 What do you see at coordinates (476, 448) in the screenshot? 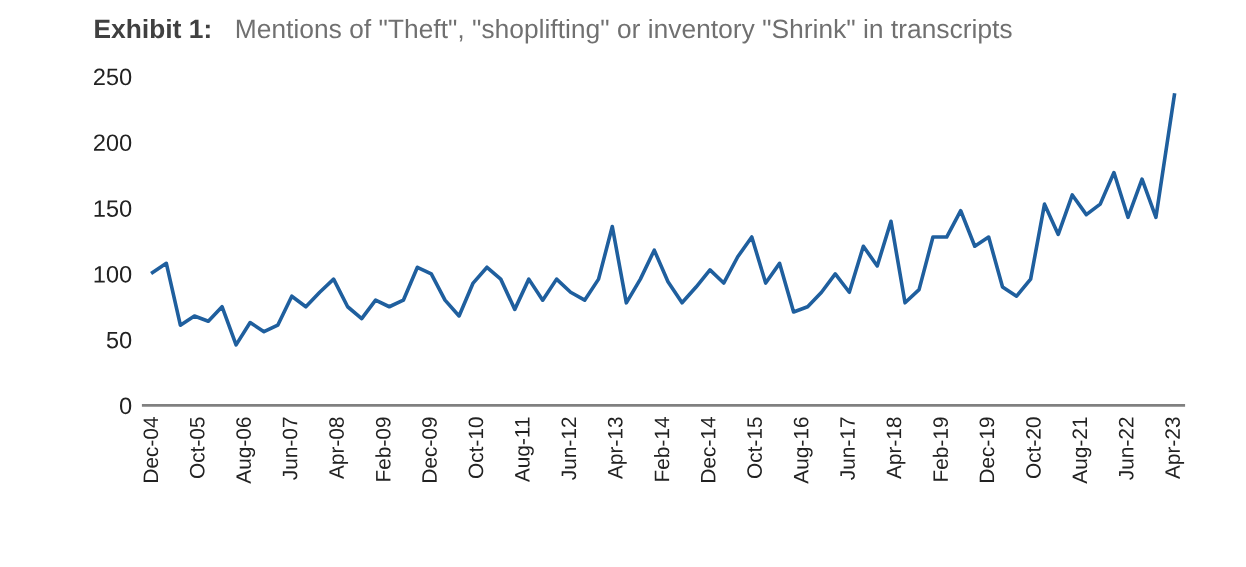
I see `x-tick-label: Oct-10` at bounding box center [476, 448].